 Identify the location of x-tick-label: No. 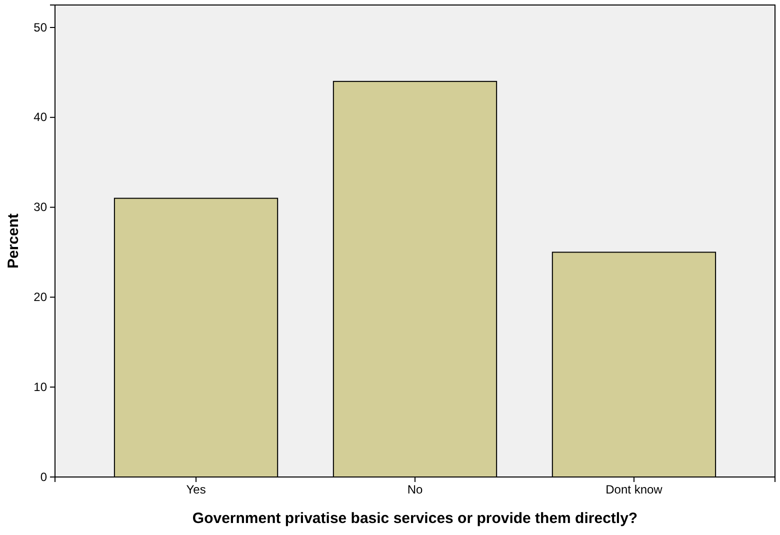
(415, 489).